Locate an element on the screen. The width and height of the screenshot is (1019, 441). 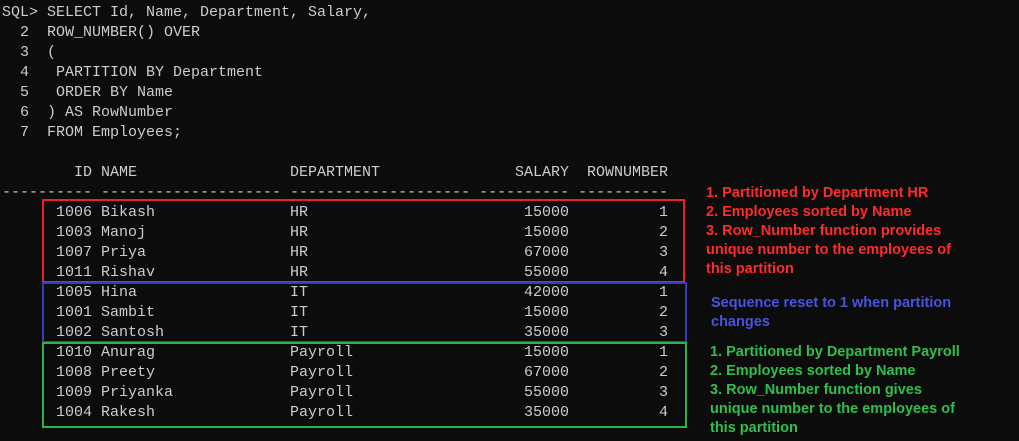
table-cell: 1008 is located at coordinates (73, 372).